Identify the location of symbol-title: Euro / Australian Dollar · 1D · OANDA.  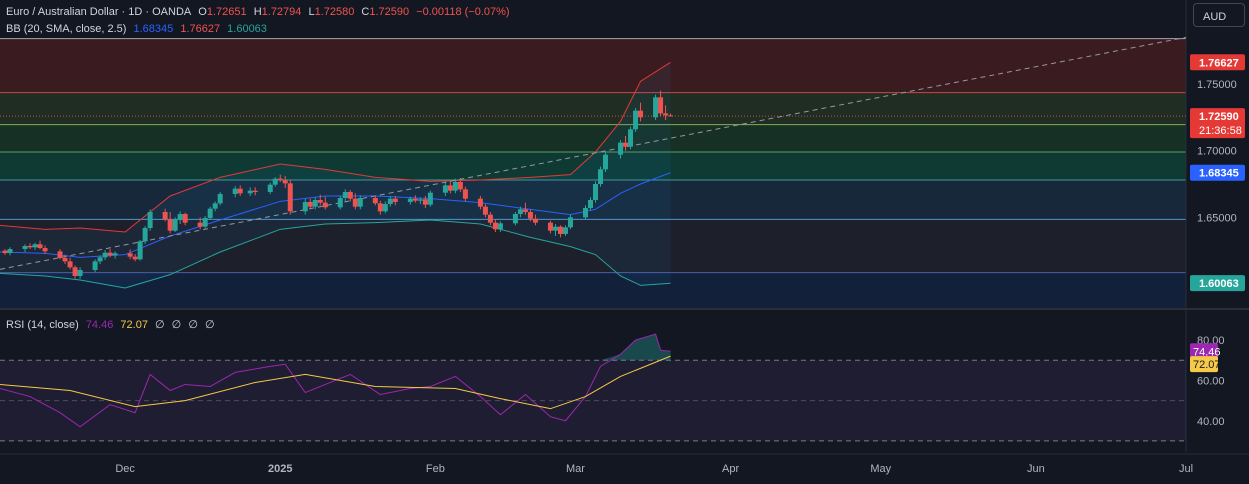
(99, 12).